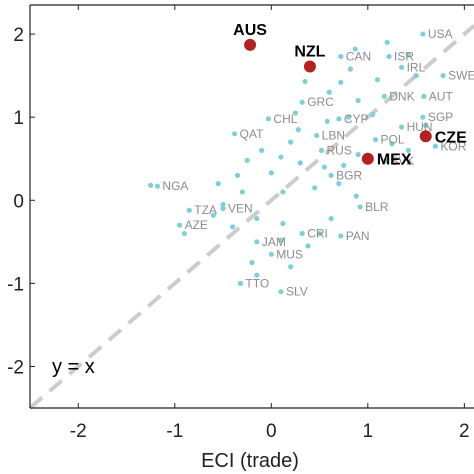 The width and height of the screenshot is (474, 474). Describe the element at coordinates (333, 135) in the screenshot. I see `point-label-lbn: LBN` at that location.